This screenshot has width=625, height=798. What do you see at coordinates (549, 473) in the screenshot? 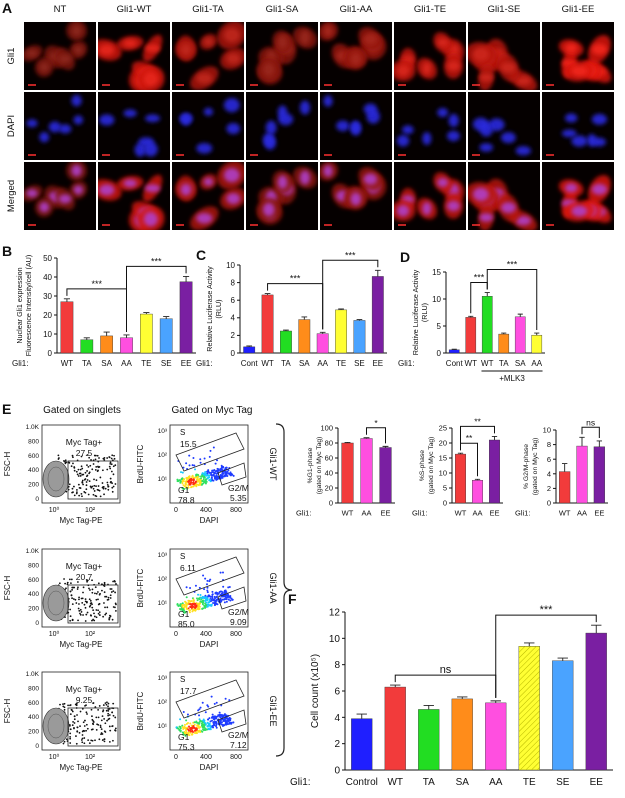
I see `y-tick-label: 4` at bounding box center [549, 473].